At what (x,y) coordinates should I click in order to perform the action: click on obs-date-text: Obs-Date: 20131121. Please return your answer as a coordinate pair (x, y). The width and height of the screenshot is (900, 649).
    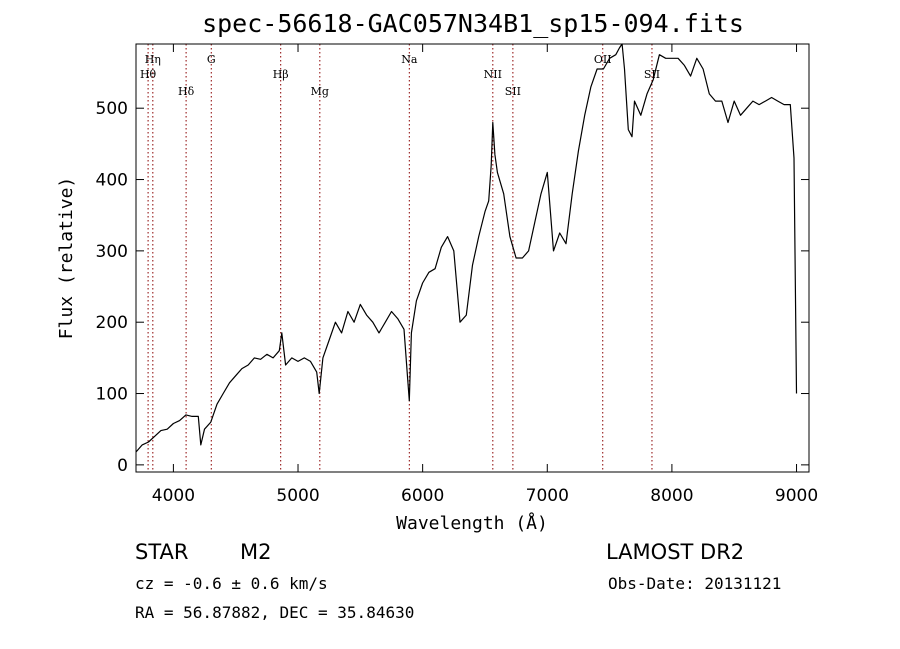
    Looking at the image, I should click on (694, 583).